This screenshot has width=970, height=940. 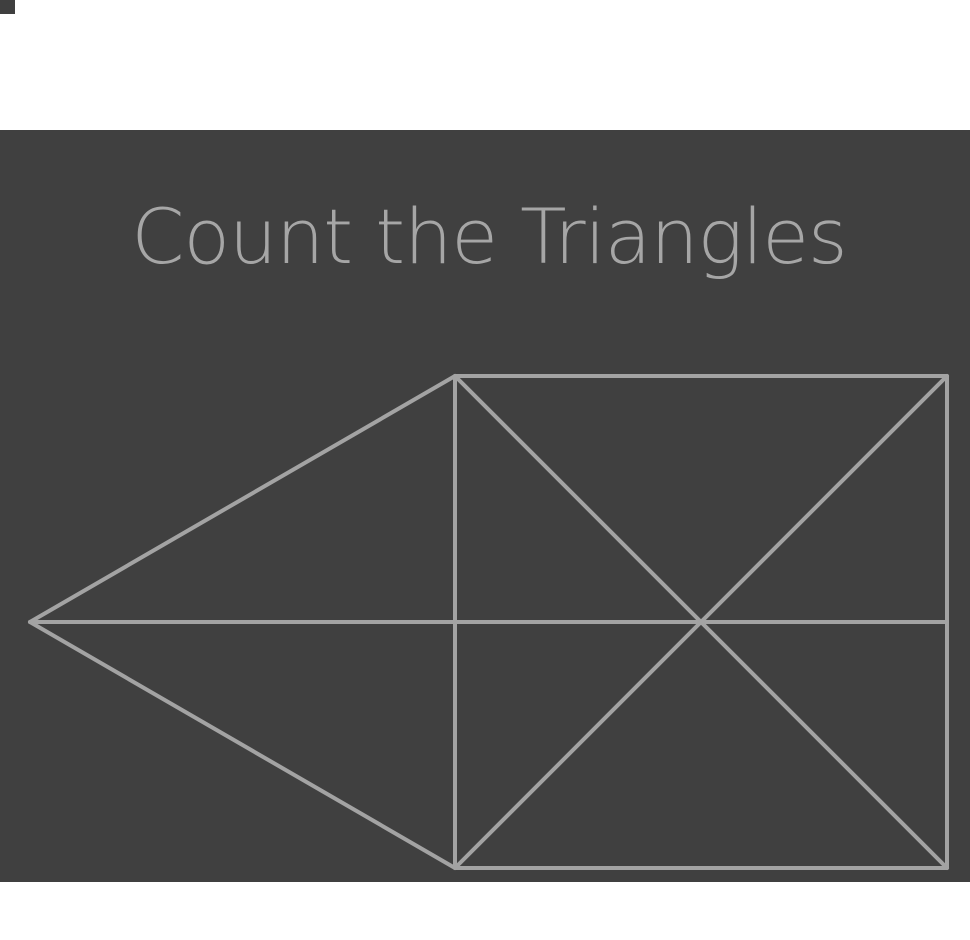 I want to click on corner-mark, so click(x=7, y=7).